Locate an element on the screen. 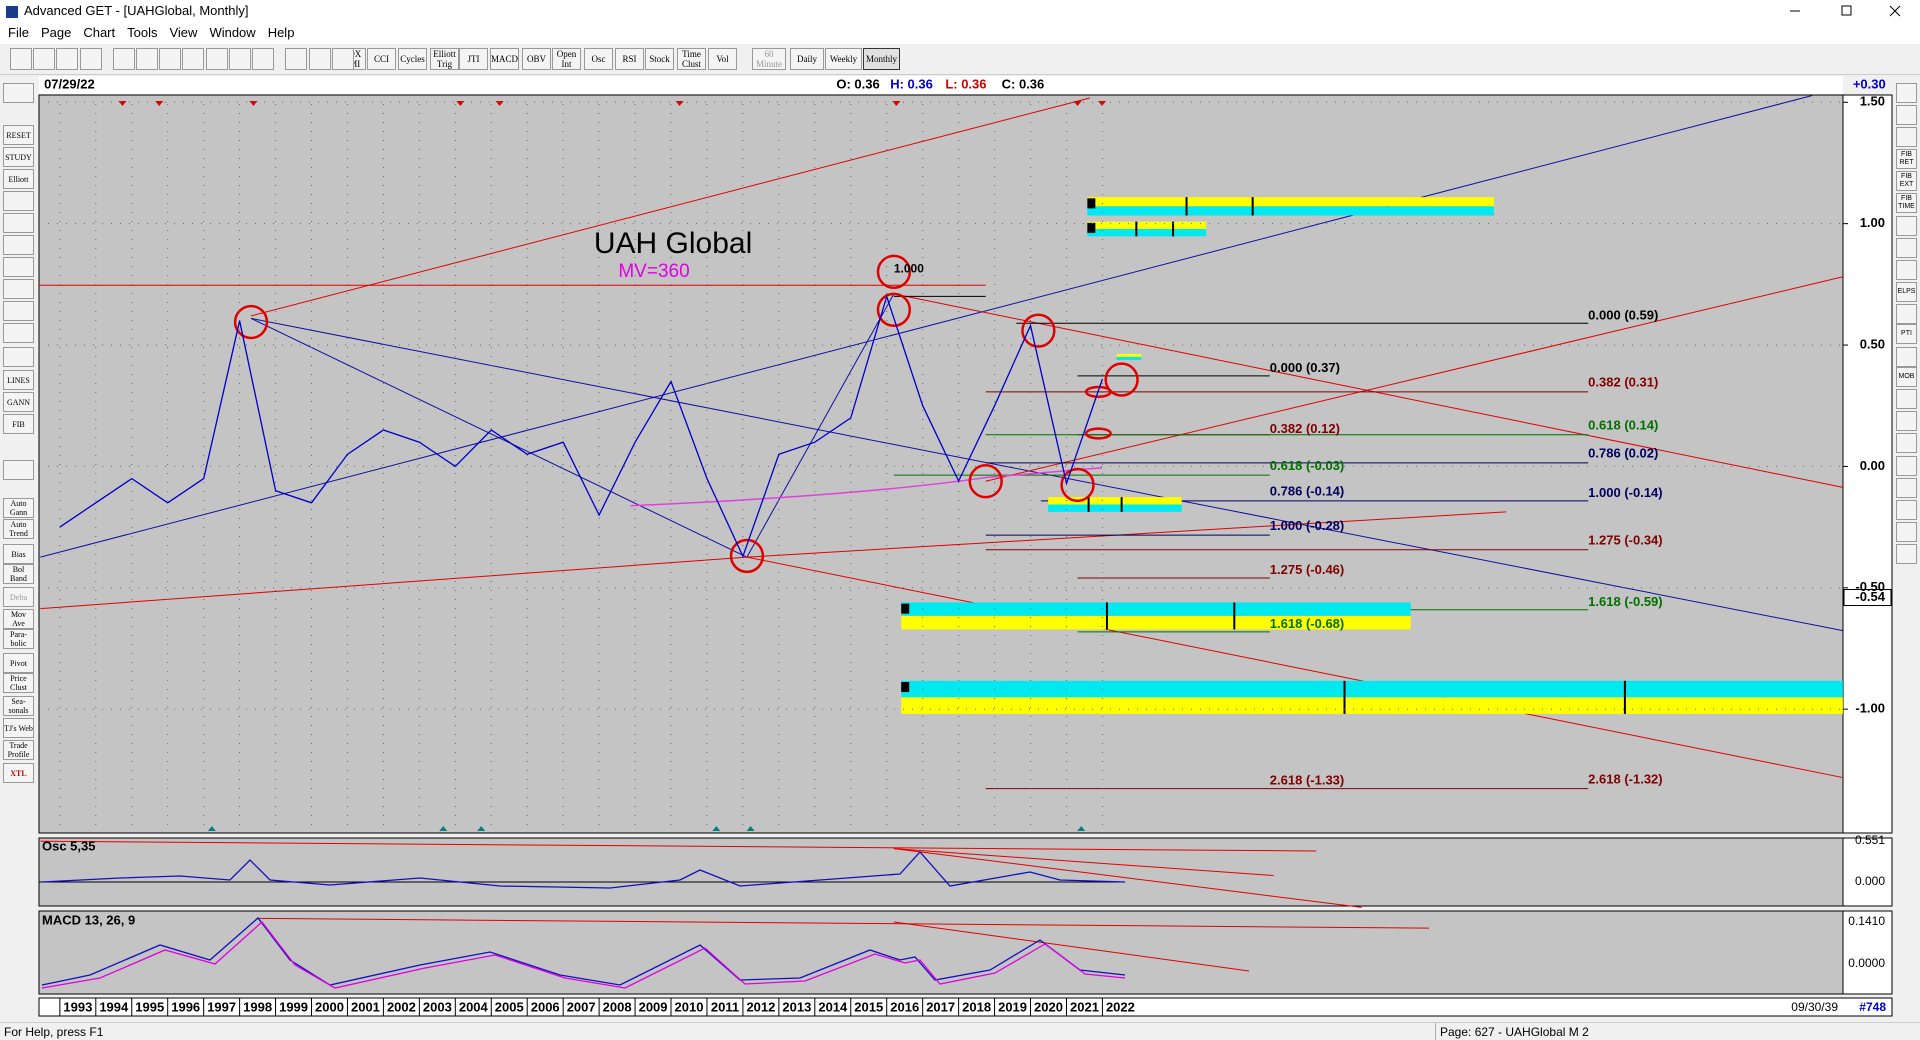 This screenshot has height=1040, width=1920. side-button: Trade Profile is located at coordinates (18, 750).